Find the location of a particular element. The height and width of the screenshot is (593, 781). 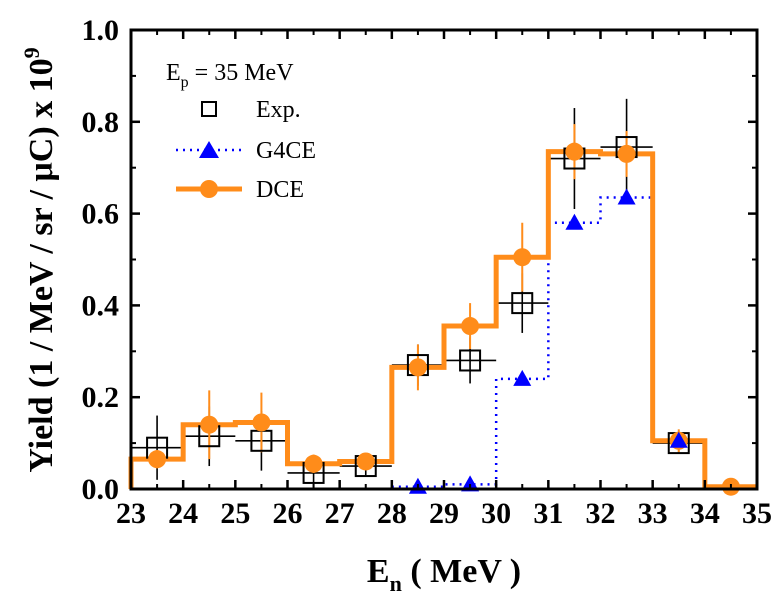

x-tick-label: 26 is located at coordinates (288, 513).